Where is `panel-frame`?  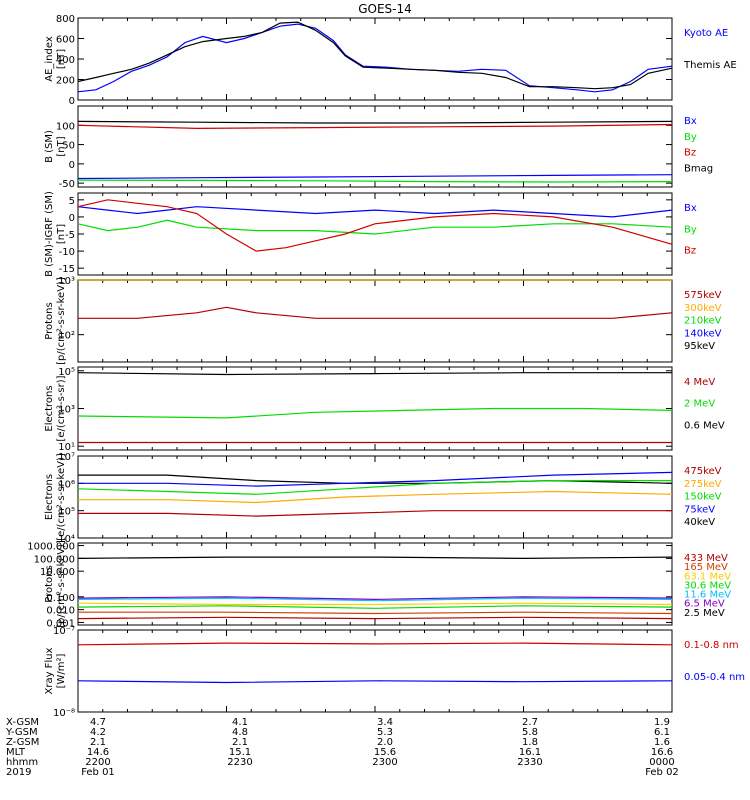
panel-frame is located at coordinates (375, 671).